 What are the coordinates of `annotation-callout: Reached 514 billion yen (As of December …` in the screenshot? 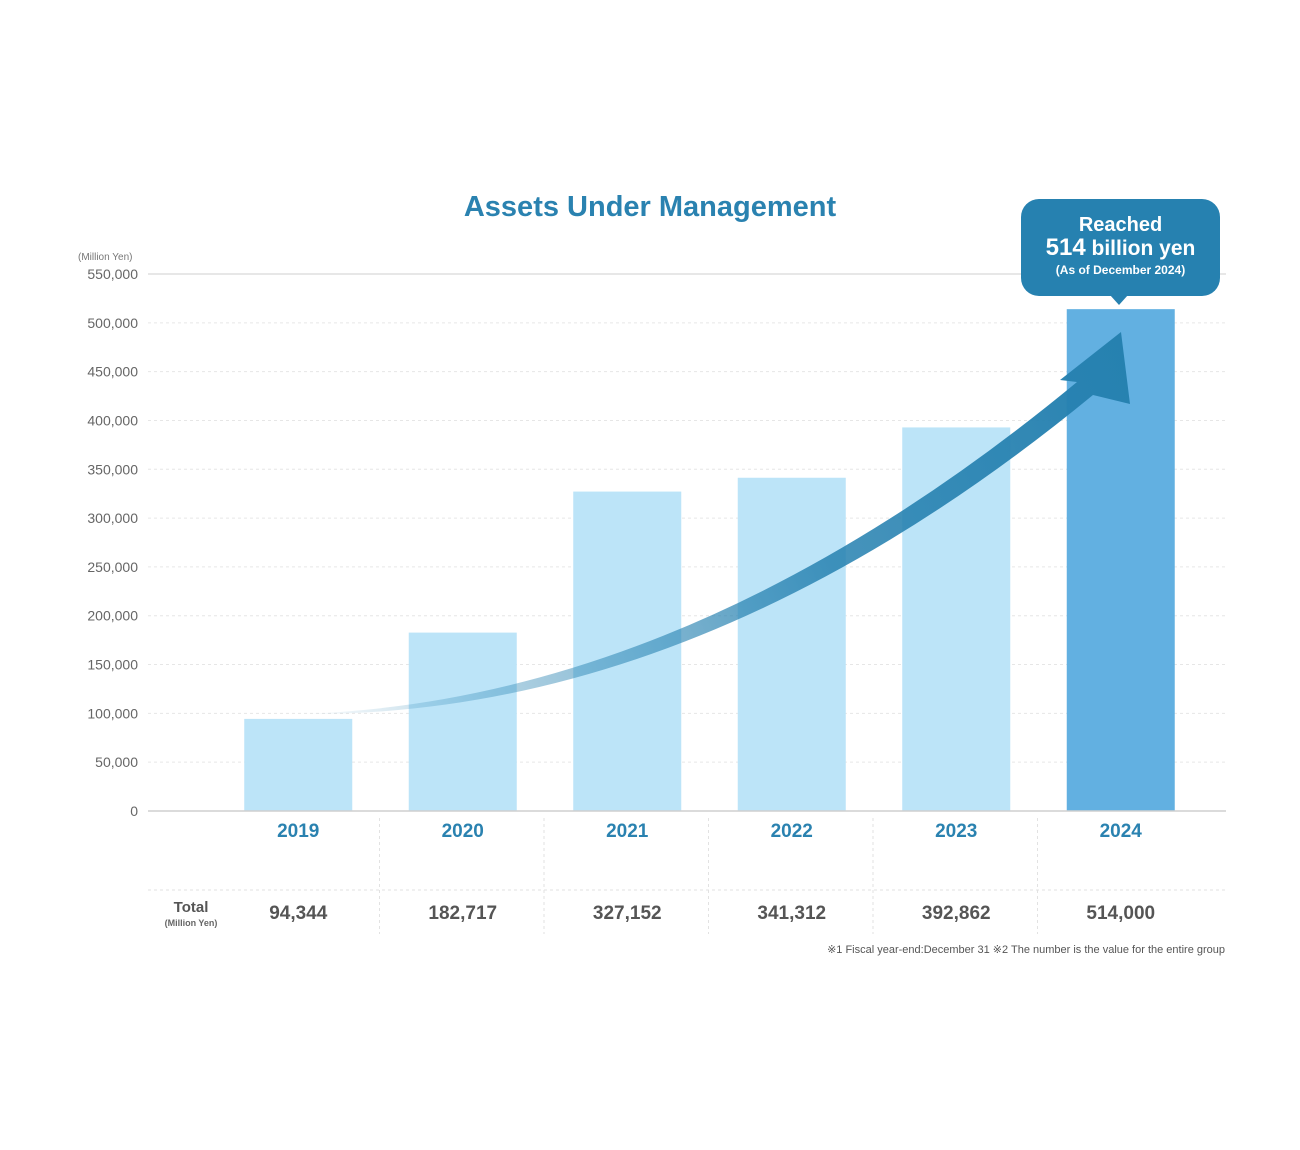 It's located at (1120, 252).